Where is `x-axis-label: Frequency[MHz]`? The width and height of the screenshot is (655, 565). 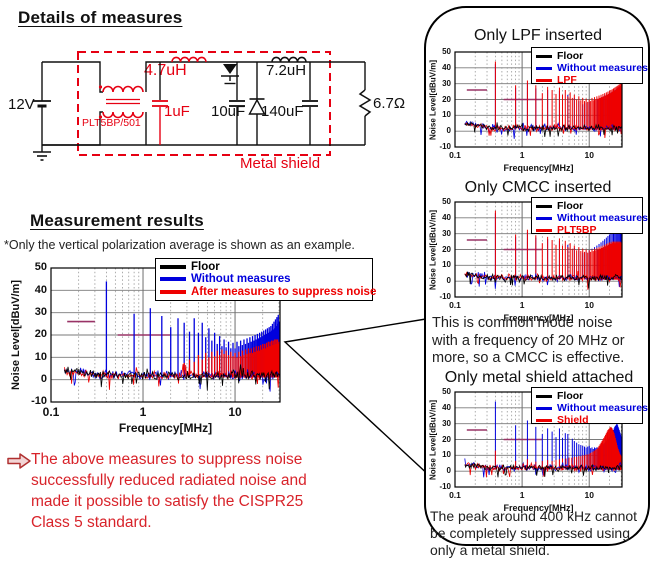
x-axis-label: Frequency[MHz] is located at coordinates (165, 428).